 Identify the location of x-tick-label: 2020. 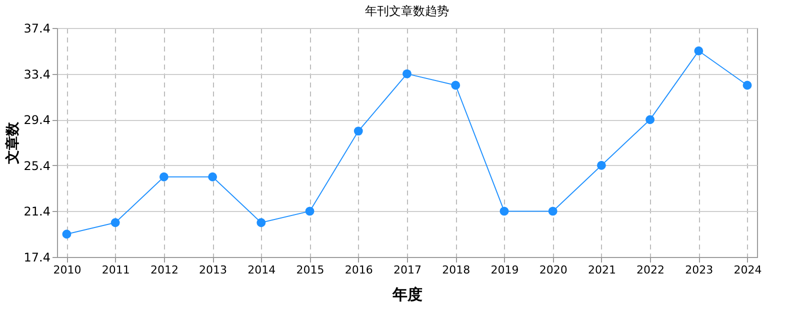
(553, 270).